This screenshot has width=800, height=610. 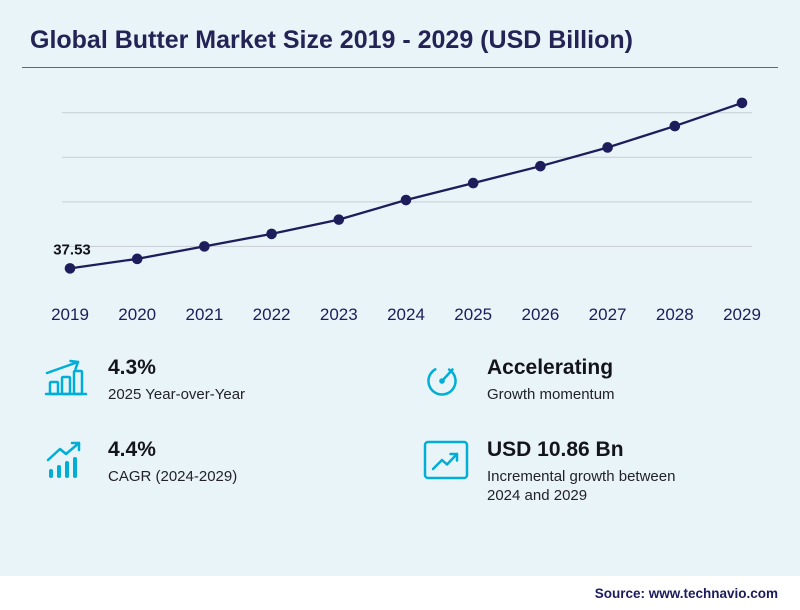 I want to click on svg-text: 2023, so click(x=339, y=314).